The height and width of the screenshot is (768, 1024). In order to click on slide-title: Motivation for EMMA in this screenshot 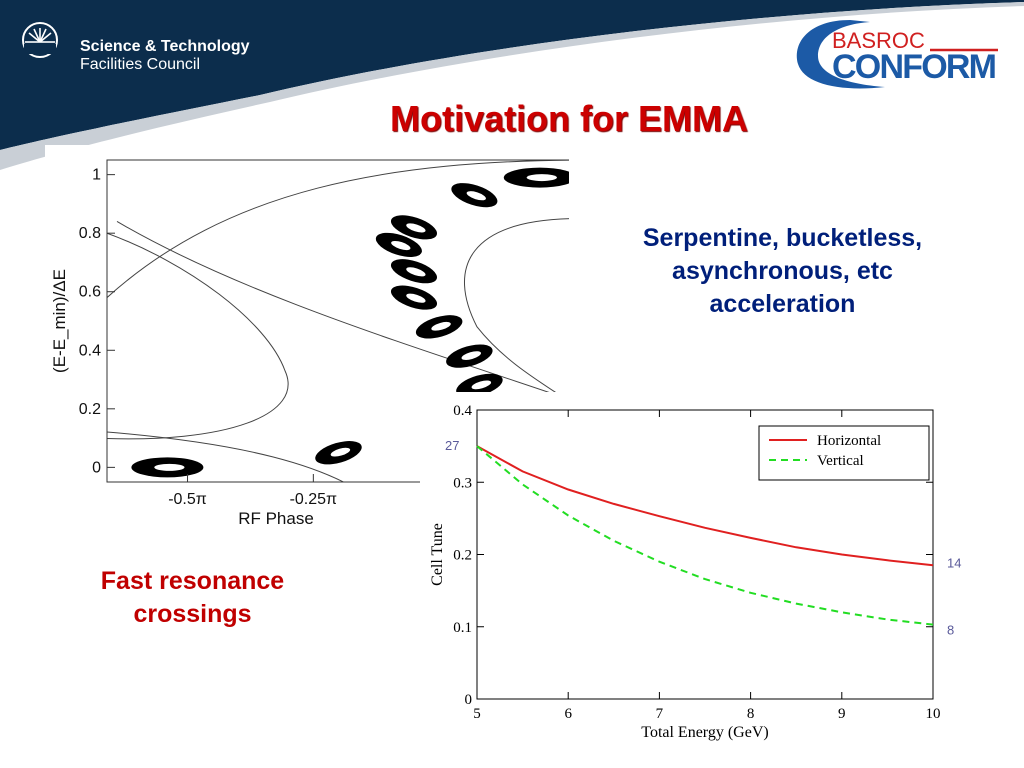, I will do `click(569, 118)`.